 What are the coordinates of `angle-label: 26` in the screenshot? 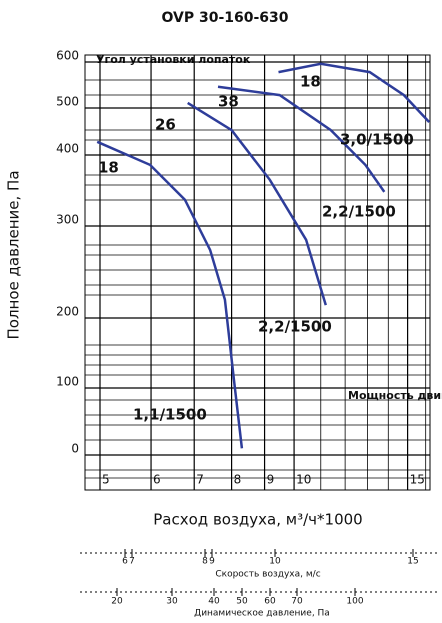 It's located at (165, 125).